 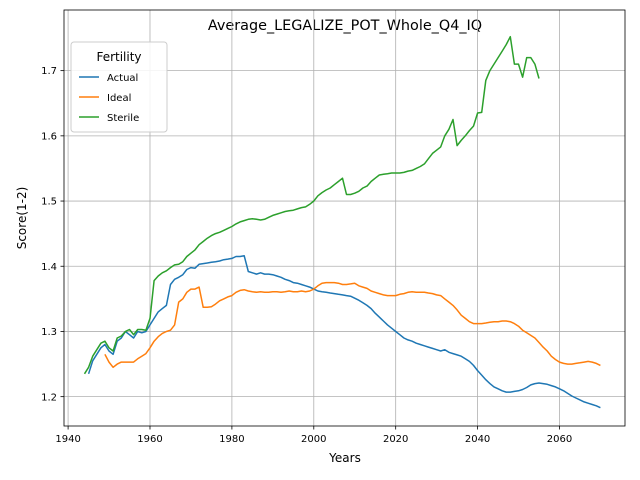 I want to click on x-tick-label: 2040, so click(x=477, y=439).